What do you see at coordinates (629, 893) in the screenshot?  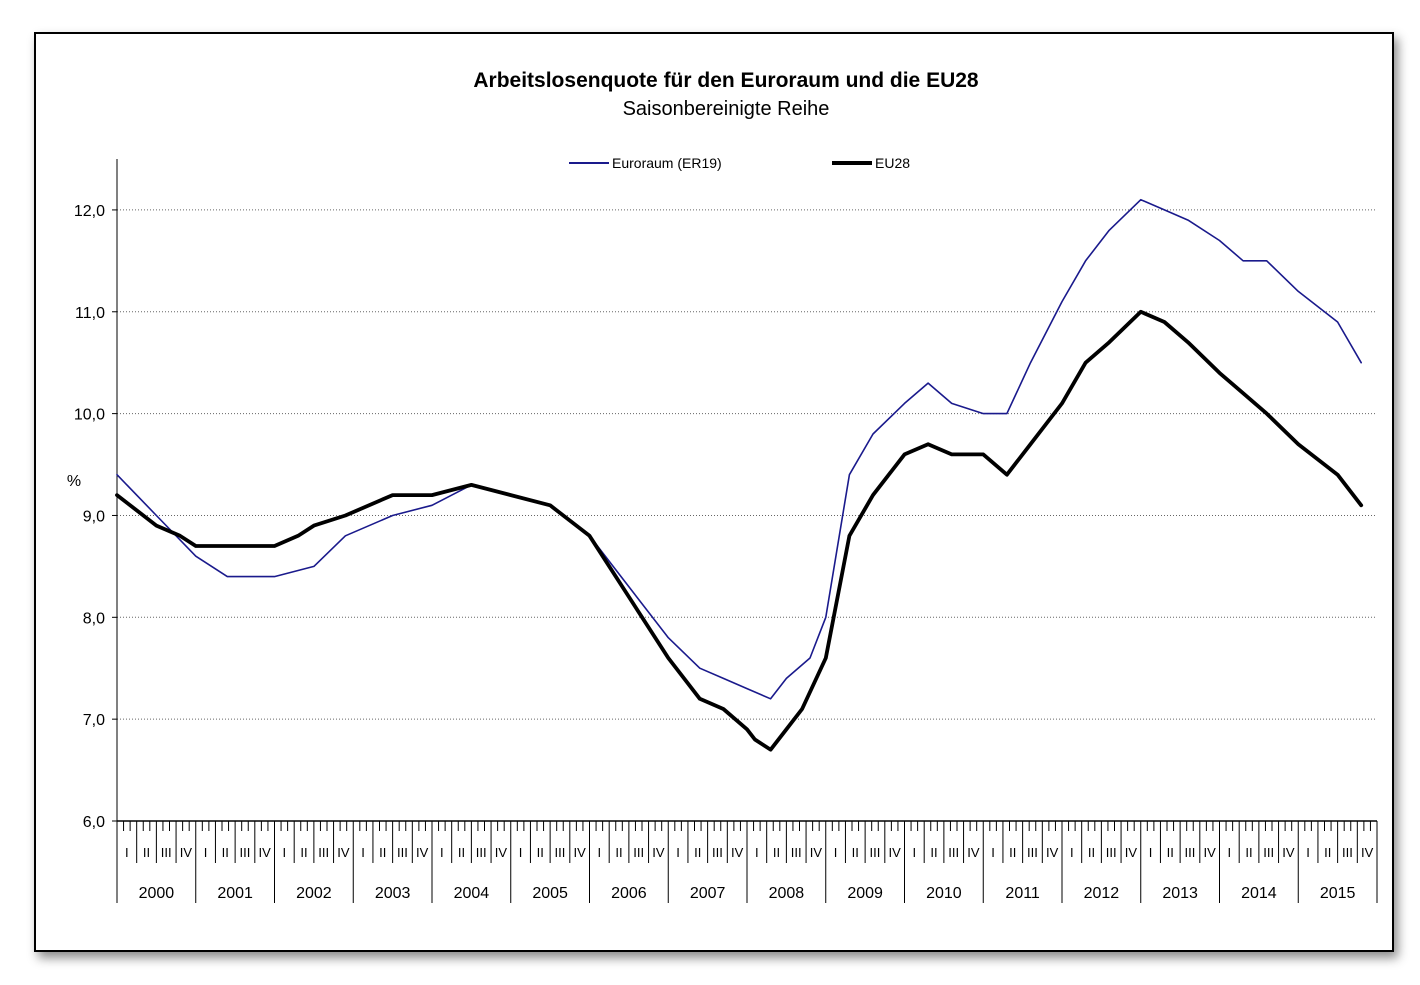 I see `x-year-label: 2006` at bounding box center [629, 893].